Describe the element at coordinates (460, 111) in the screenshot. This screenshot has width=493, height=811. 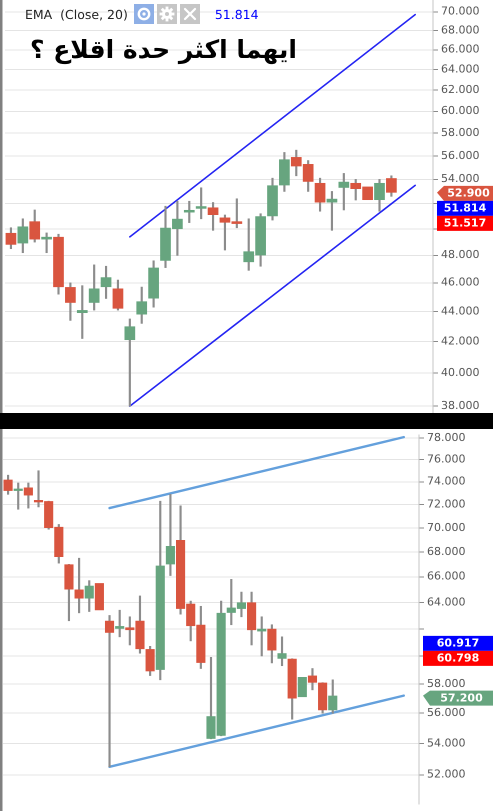
I see `y-tick-label: 60.000` at that location.